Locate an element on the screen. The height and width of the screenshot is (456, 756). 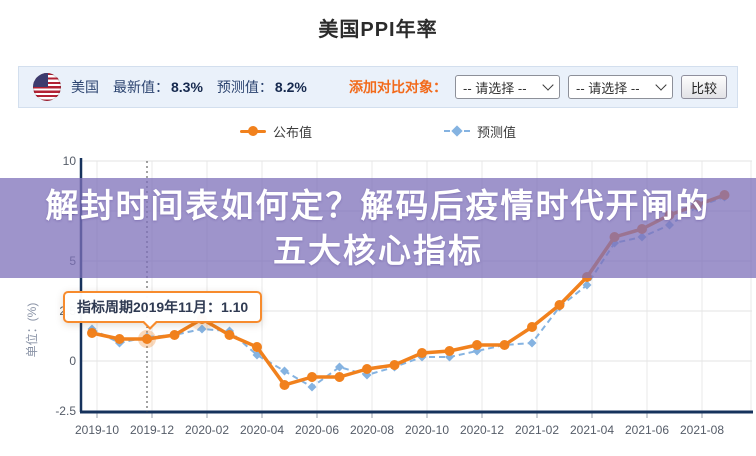
forecast-value: 8.2% is located at coordinates (290, 87).